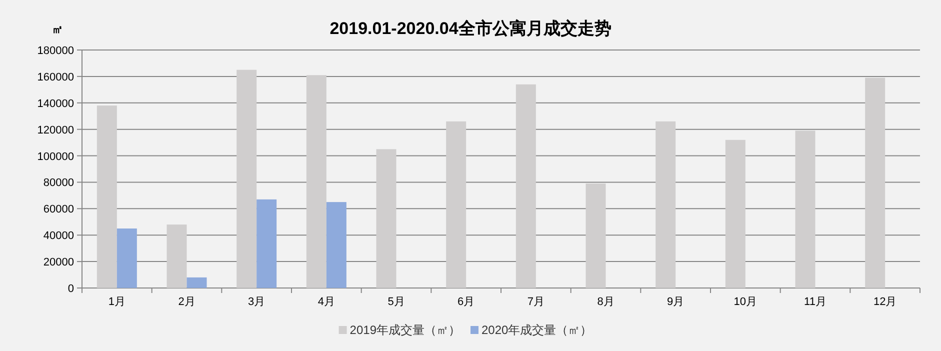  What do you see at coordinates (466, 302) in the screenshot?
I see `x-tick-label: 6月` at bounding box center [466, 302].